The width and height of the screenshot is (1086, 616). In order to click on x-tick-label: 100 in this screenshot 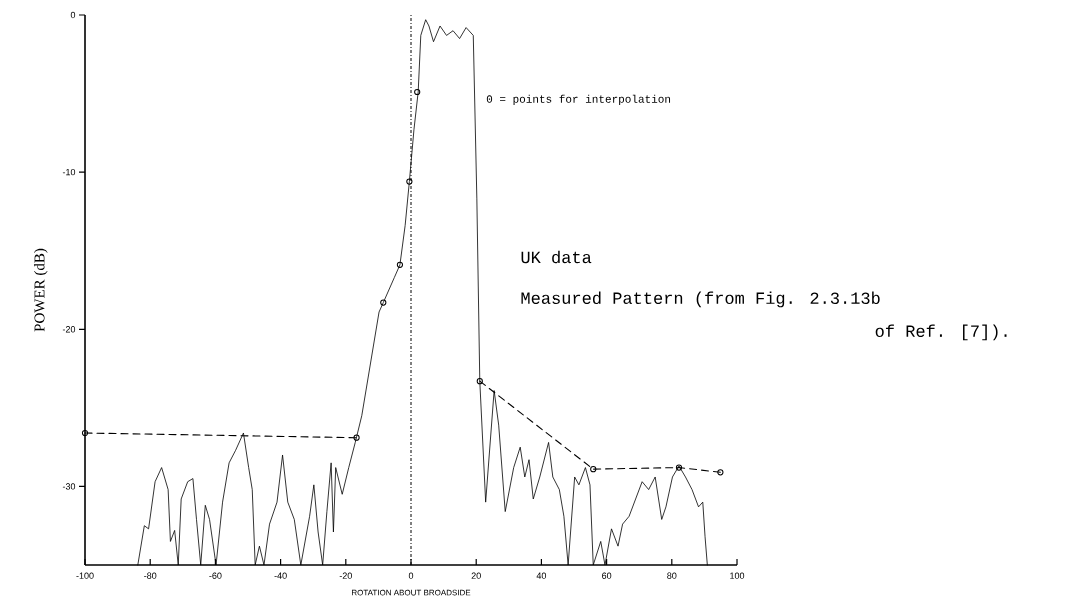, I will do `click(737, 575)`.